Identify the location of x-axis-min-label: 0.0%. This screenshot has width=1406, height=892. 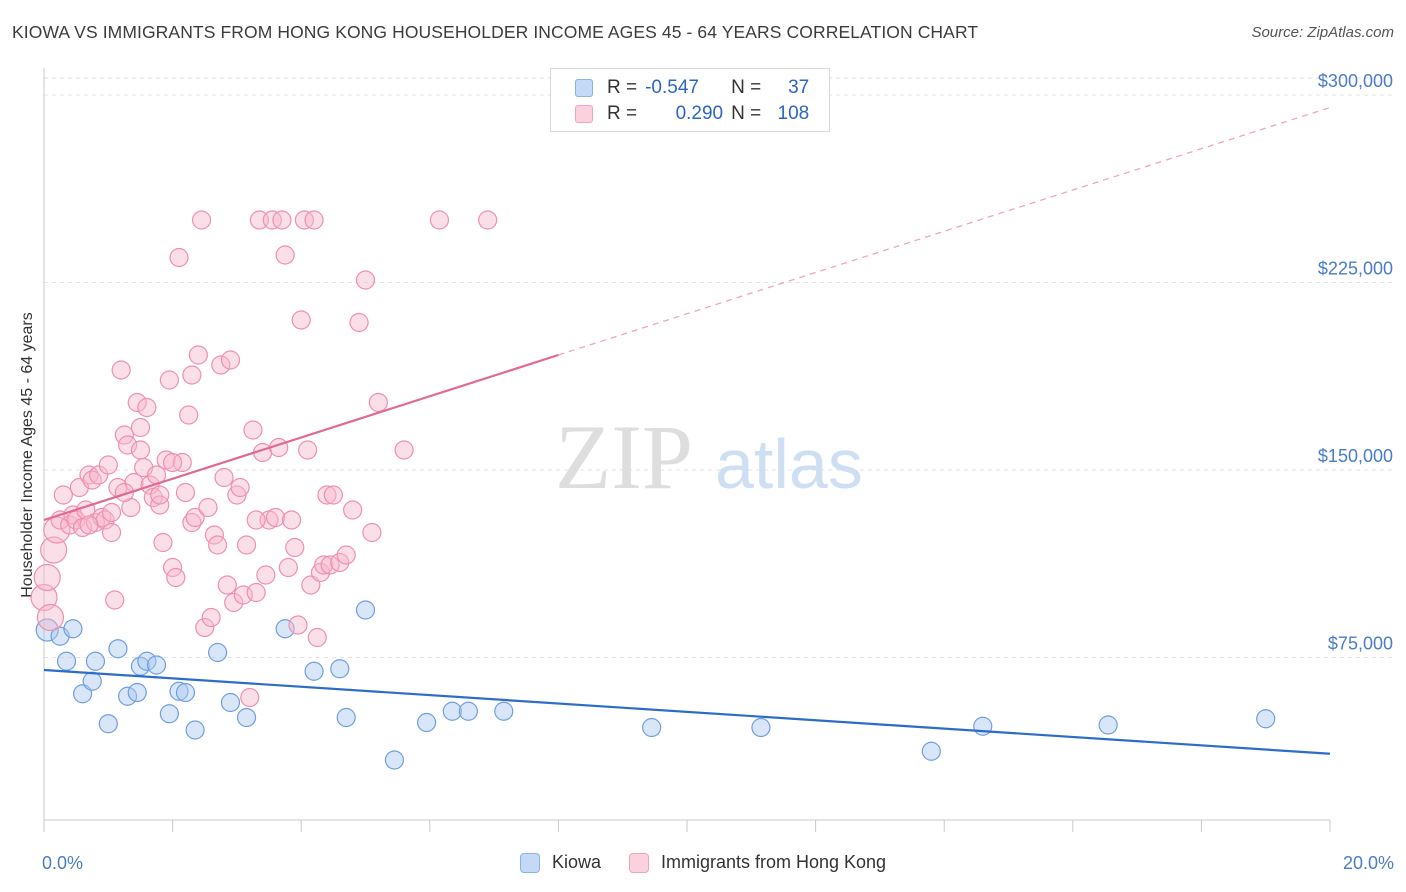
(63, 863).